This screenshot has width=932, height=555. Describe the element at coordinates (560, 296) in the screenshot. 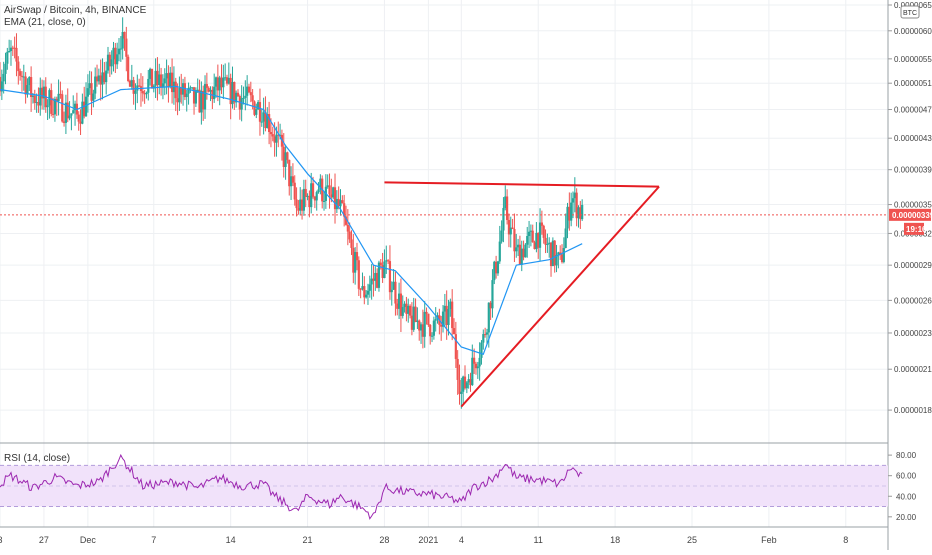

I see `support-line` at that location.